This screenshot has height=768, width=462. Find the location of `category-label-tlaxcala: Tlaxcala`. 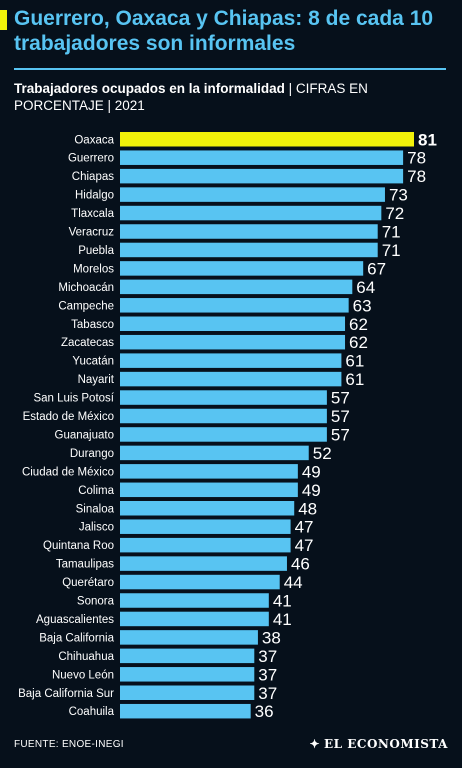

category-label-tlaxcala: Tlaxcala is located at coordinates (92, 214).